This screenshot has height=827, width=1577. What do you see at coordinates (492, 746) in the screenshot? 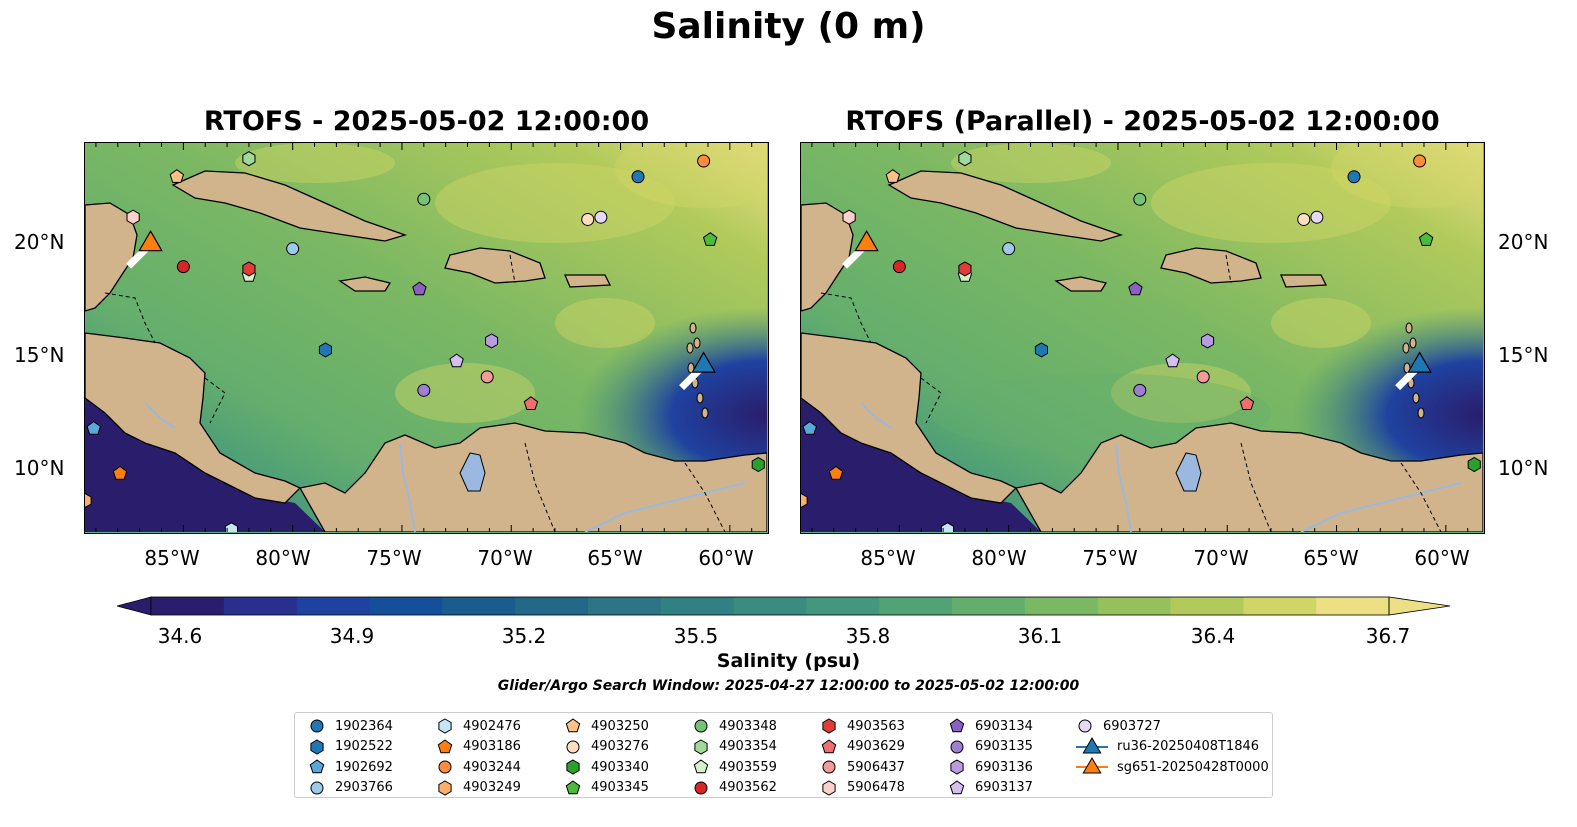
I see `legend-label: 4903186` at bounding box center [492, 746].